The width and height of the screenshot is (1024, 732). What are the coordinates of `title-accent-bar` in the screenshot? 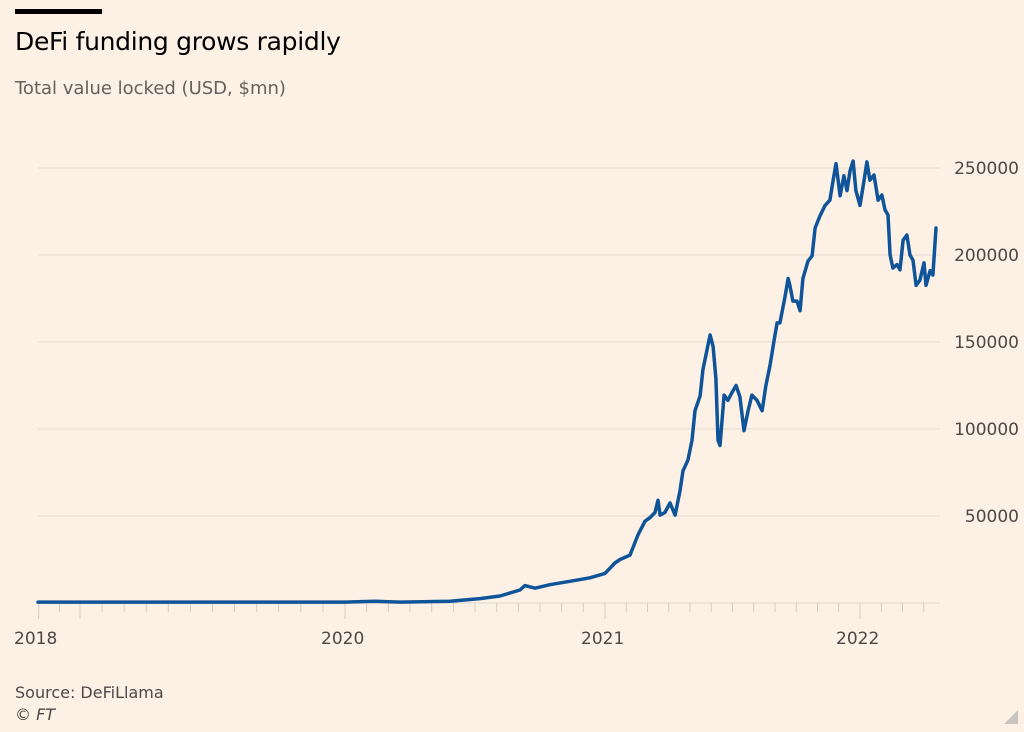 It's located at (58, 11).